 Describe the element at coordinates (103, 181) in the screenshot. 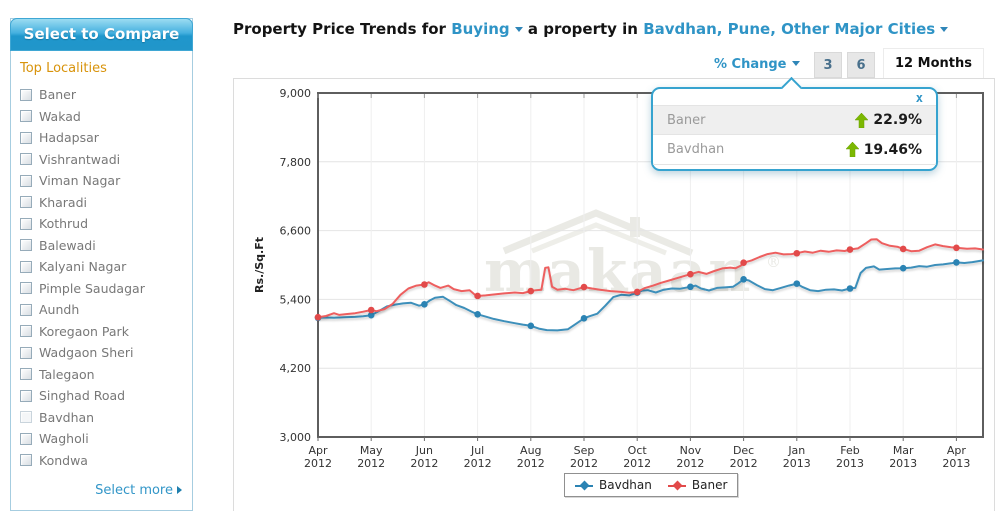

I see `locality-row: Viman Nagar` at that location.